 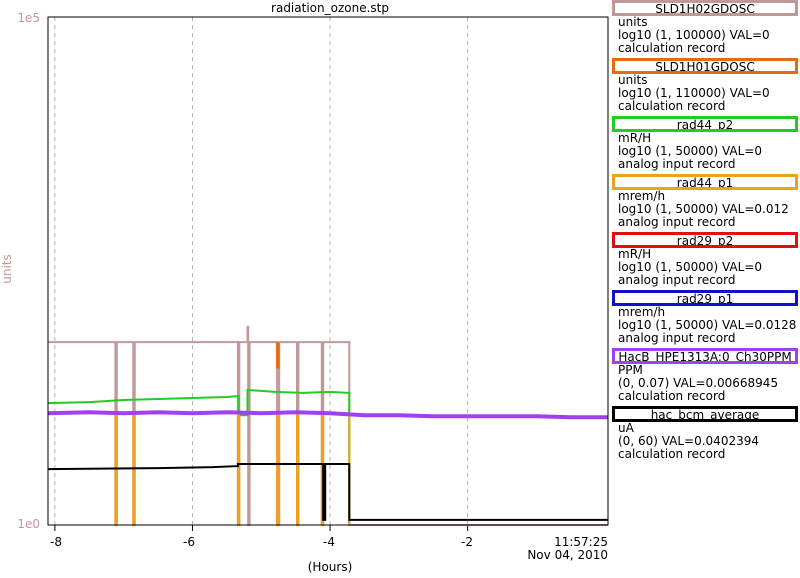 What do you see at coordinates (694, 93) in the screenshot?
I see `legend-range: log10 (1, 110000) VAL=0` at bounding box center [694, 93].